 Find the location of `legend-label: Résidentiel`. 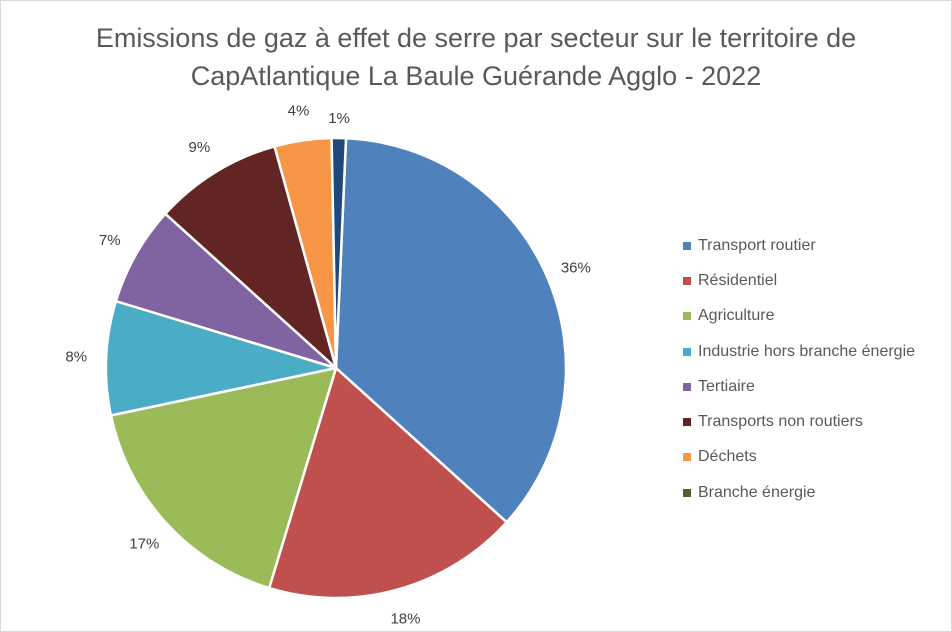

legend-label: Résidentiel is located at coordinates (738, 280).